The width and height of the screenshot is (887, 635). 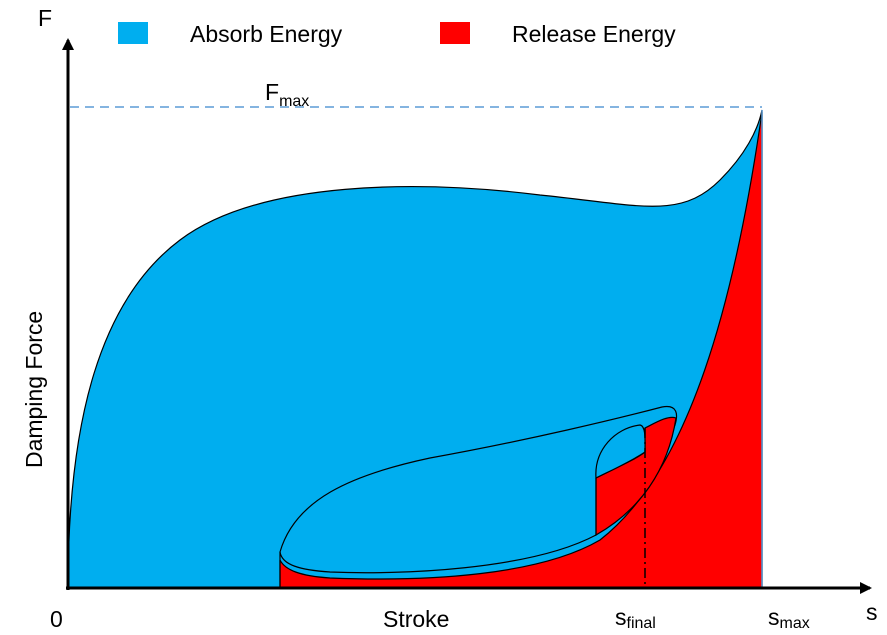 I want to click on legend-swatch-release, so click(x=455, y=33).